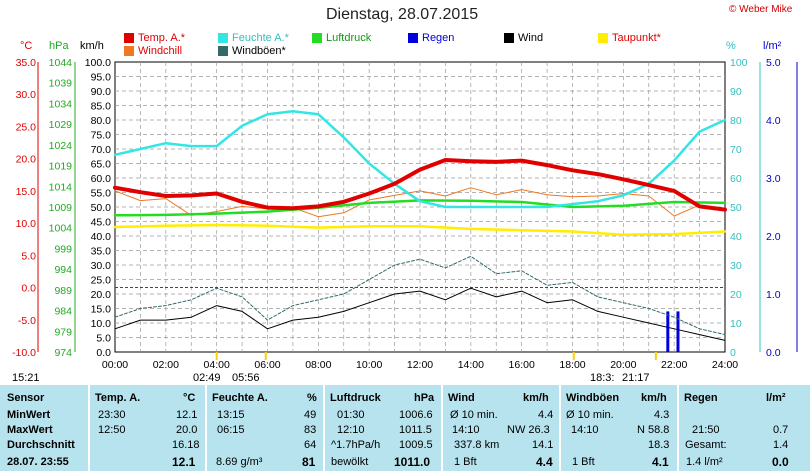  What do you see at coordinates (636, 38) in the screenshot?
I see `legend-label-dewpoint: Taupunkt*` at bounding box center [636, 38].